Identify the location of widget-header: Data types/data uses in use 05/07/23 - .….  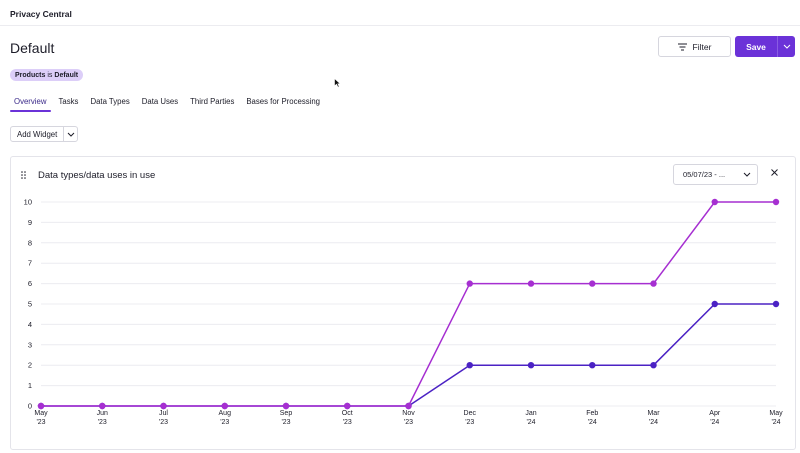
(404, 172).